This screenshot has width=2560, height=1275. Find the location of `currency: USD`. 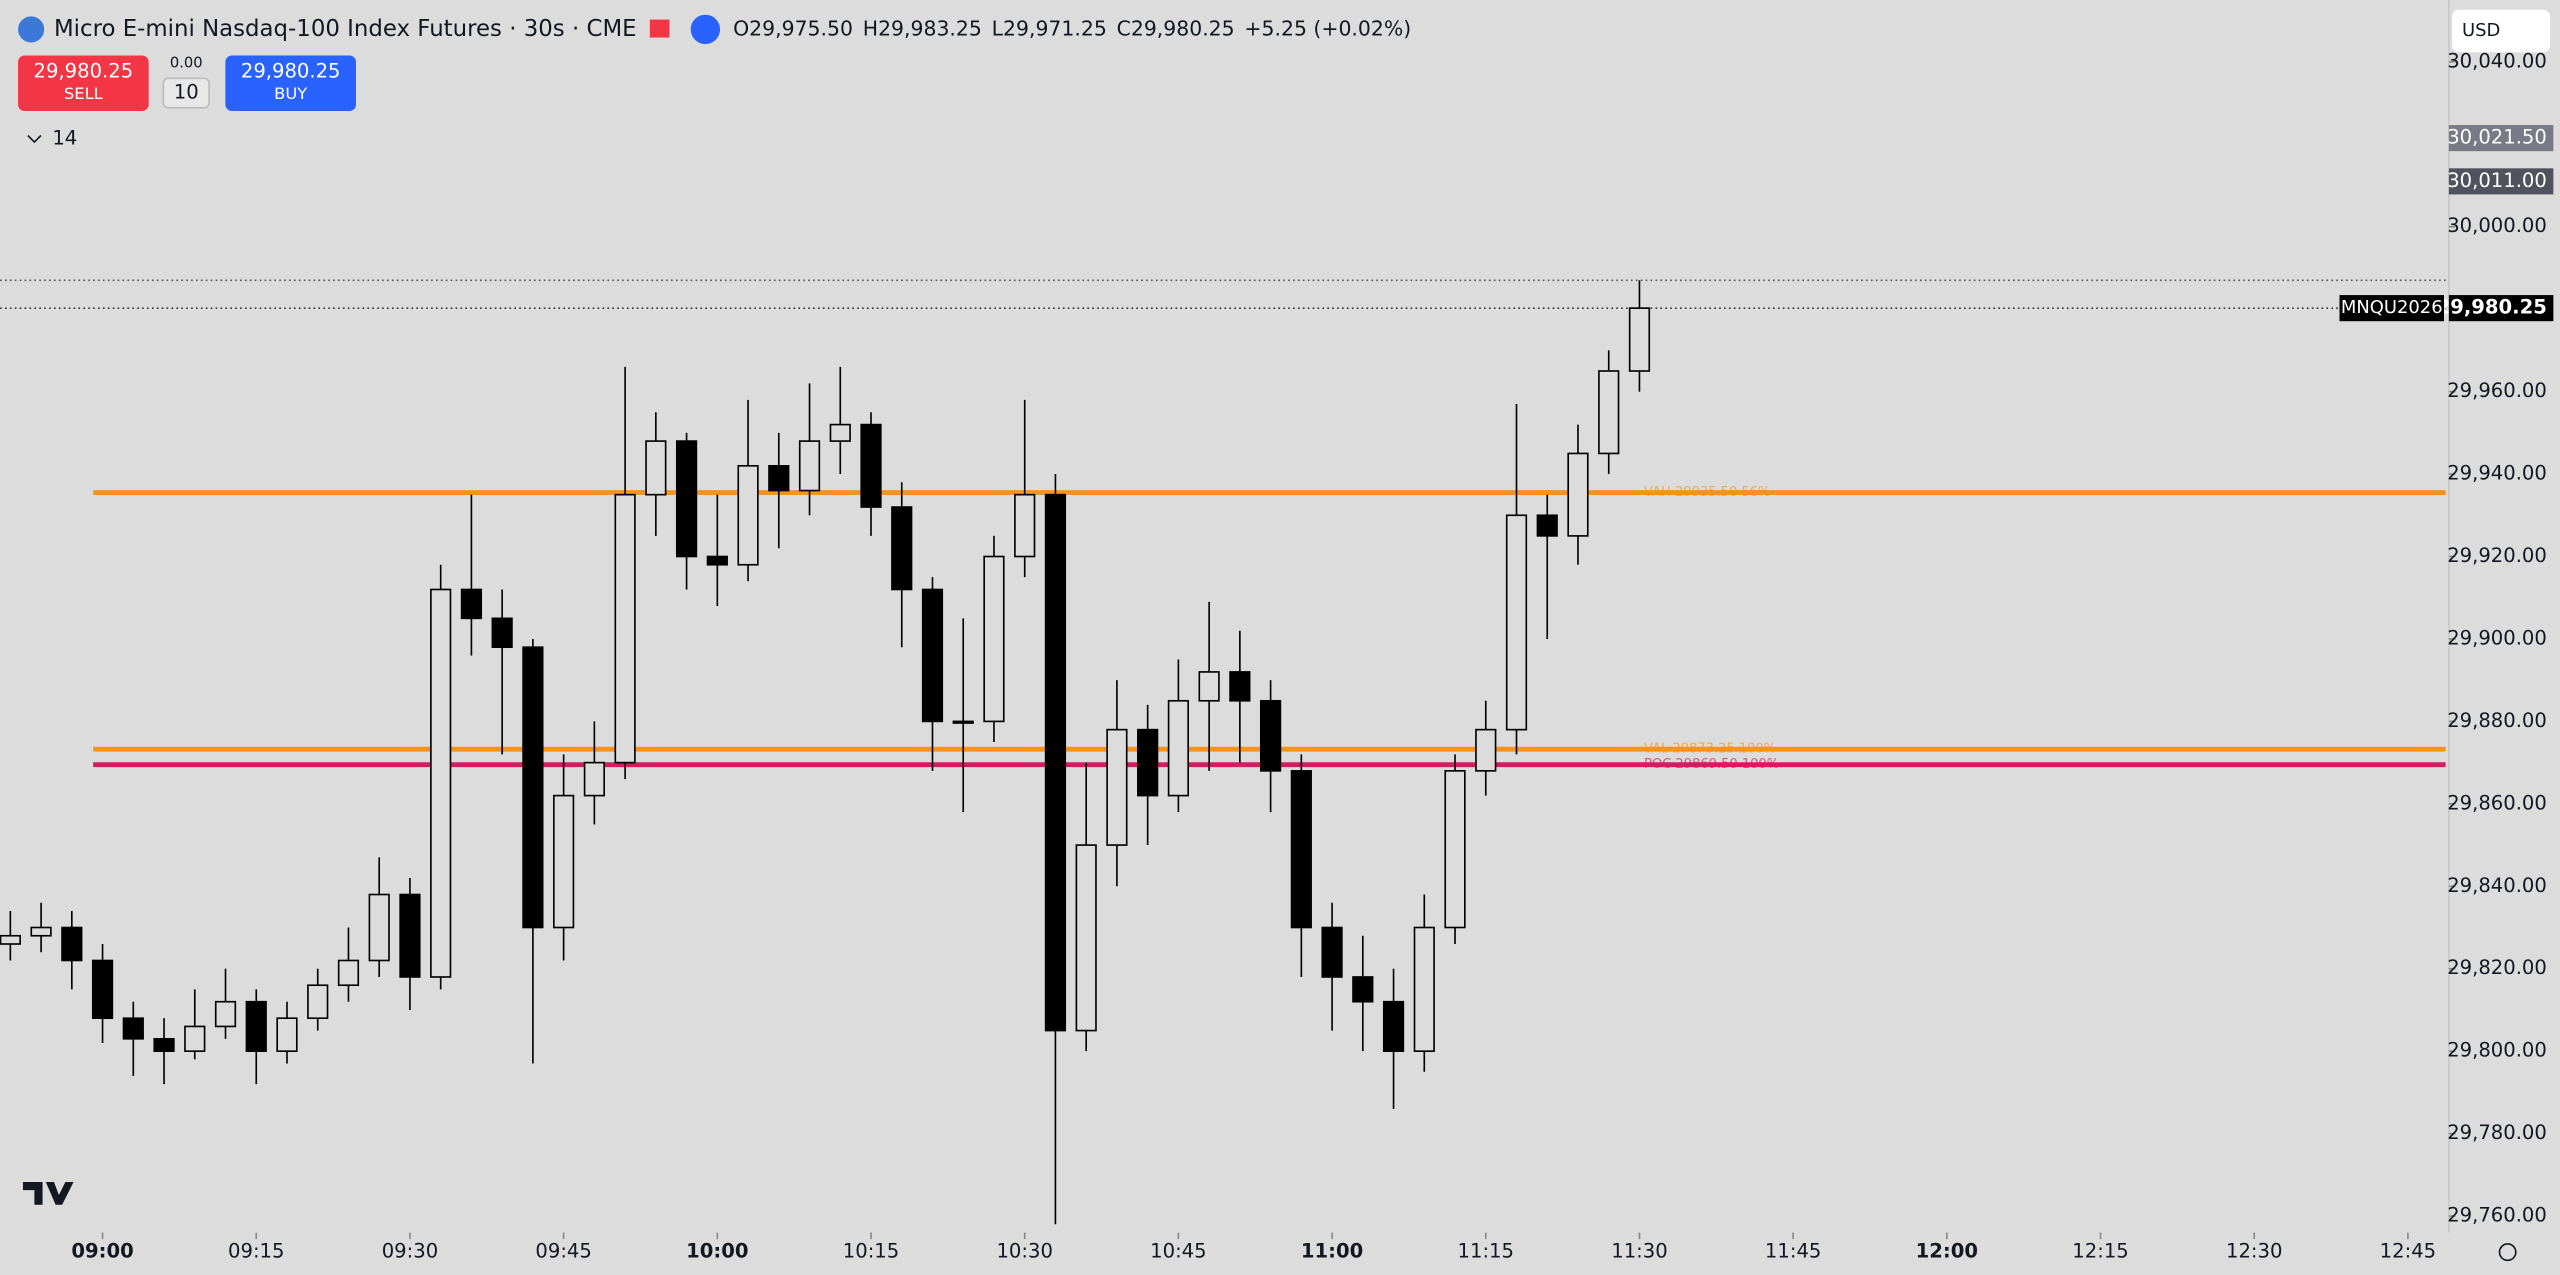

currency: USD is located at coordinates (2481, 30).